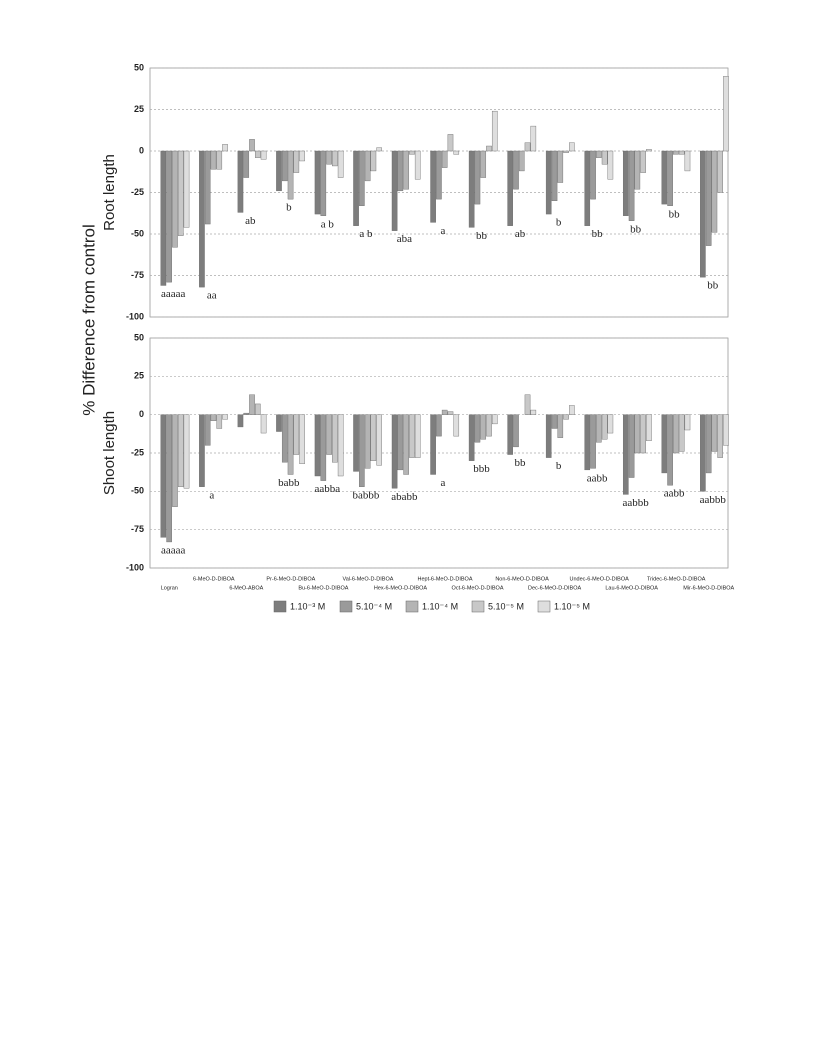  What do you see at coordinates (404, 239) in the screenshot?
I see `annotation: aba` at bounding box center [404, 239].